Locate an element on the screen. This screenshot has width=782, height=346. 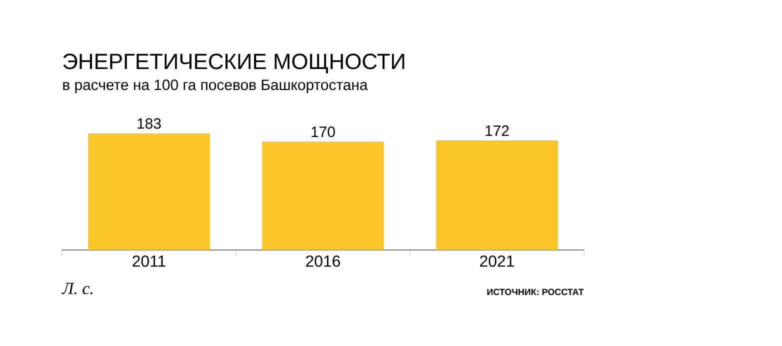
data-label: 172 is located at coordinates (497, 130).